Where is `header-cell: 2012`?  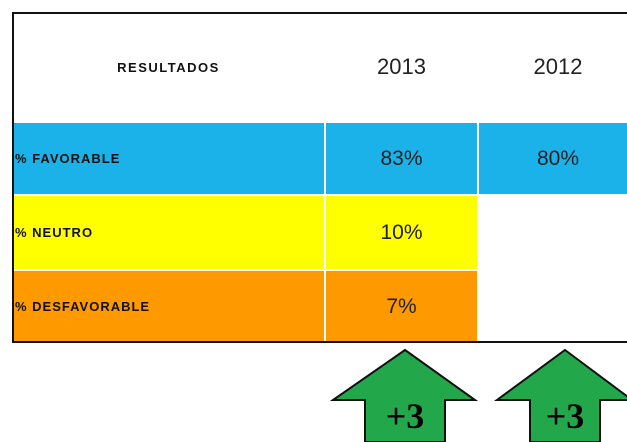
header-cell: 2012 is located at coordinates (558, 66).